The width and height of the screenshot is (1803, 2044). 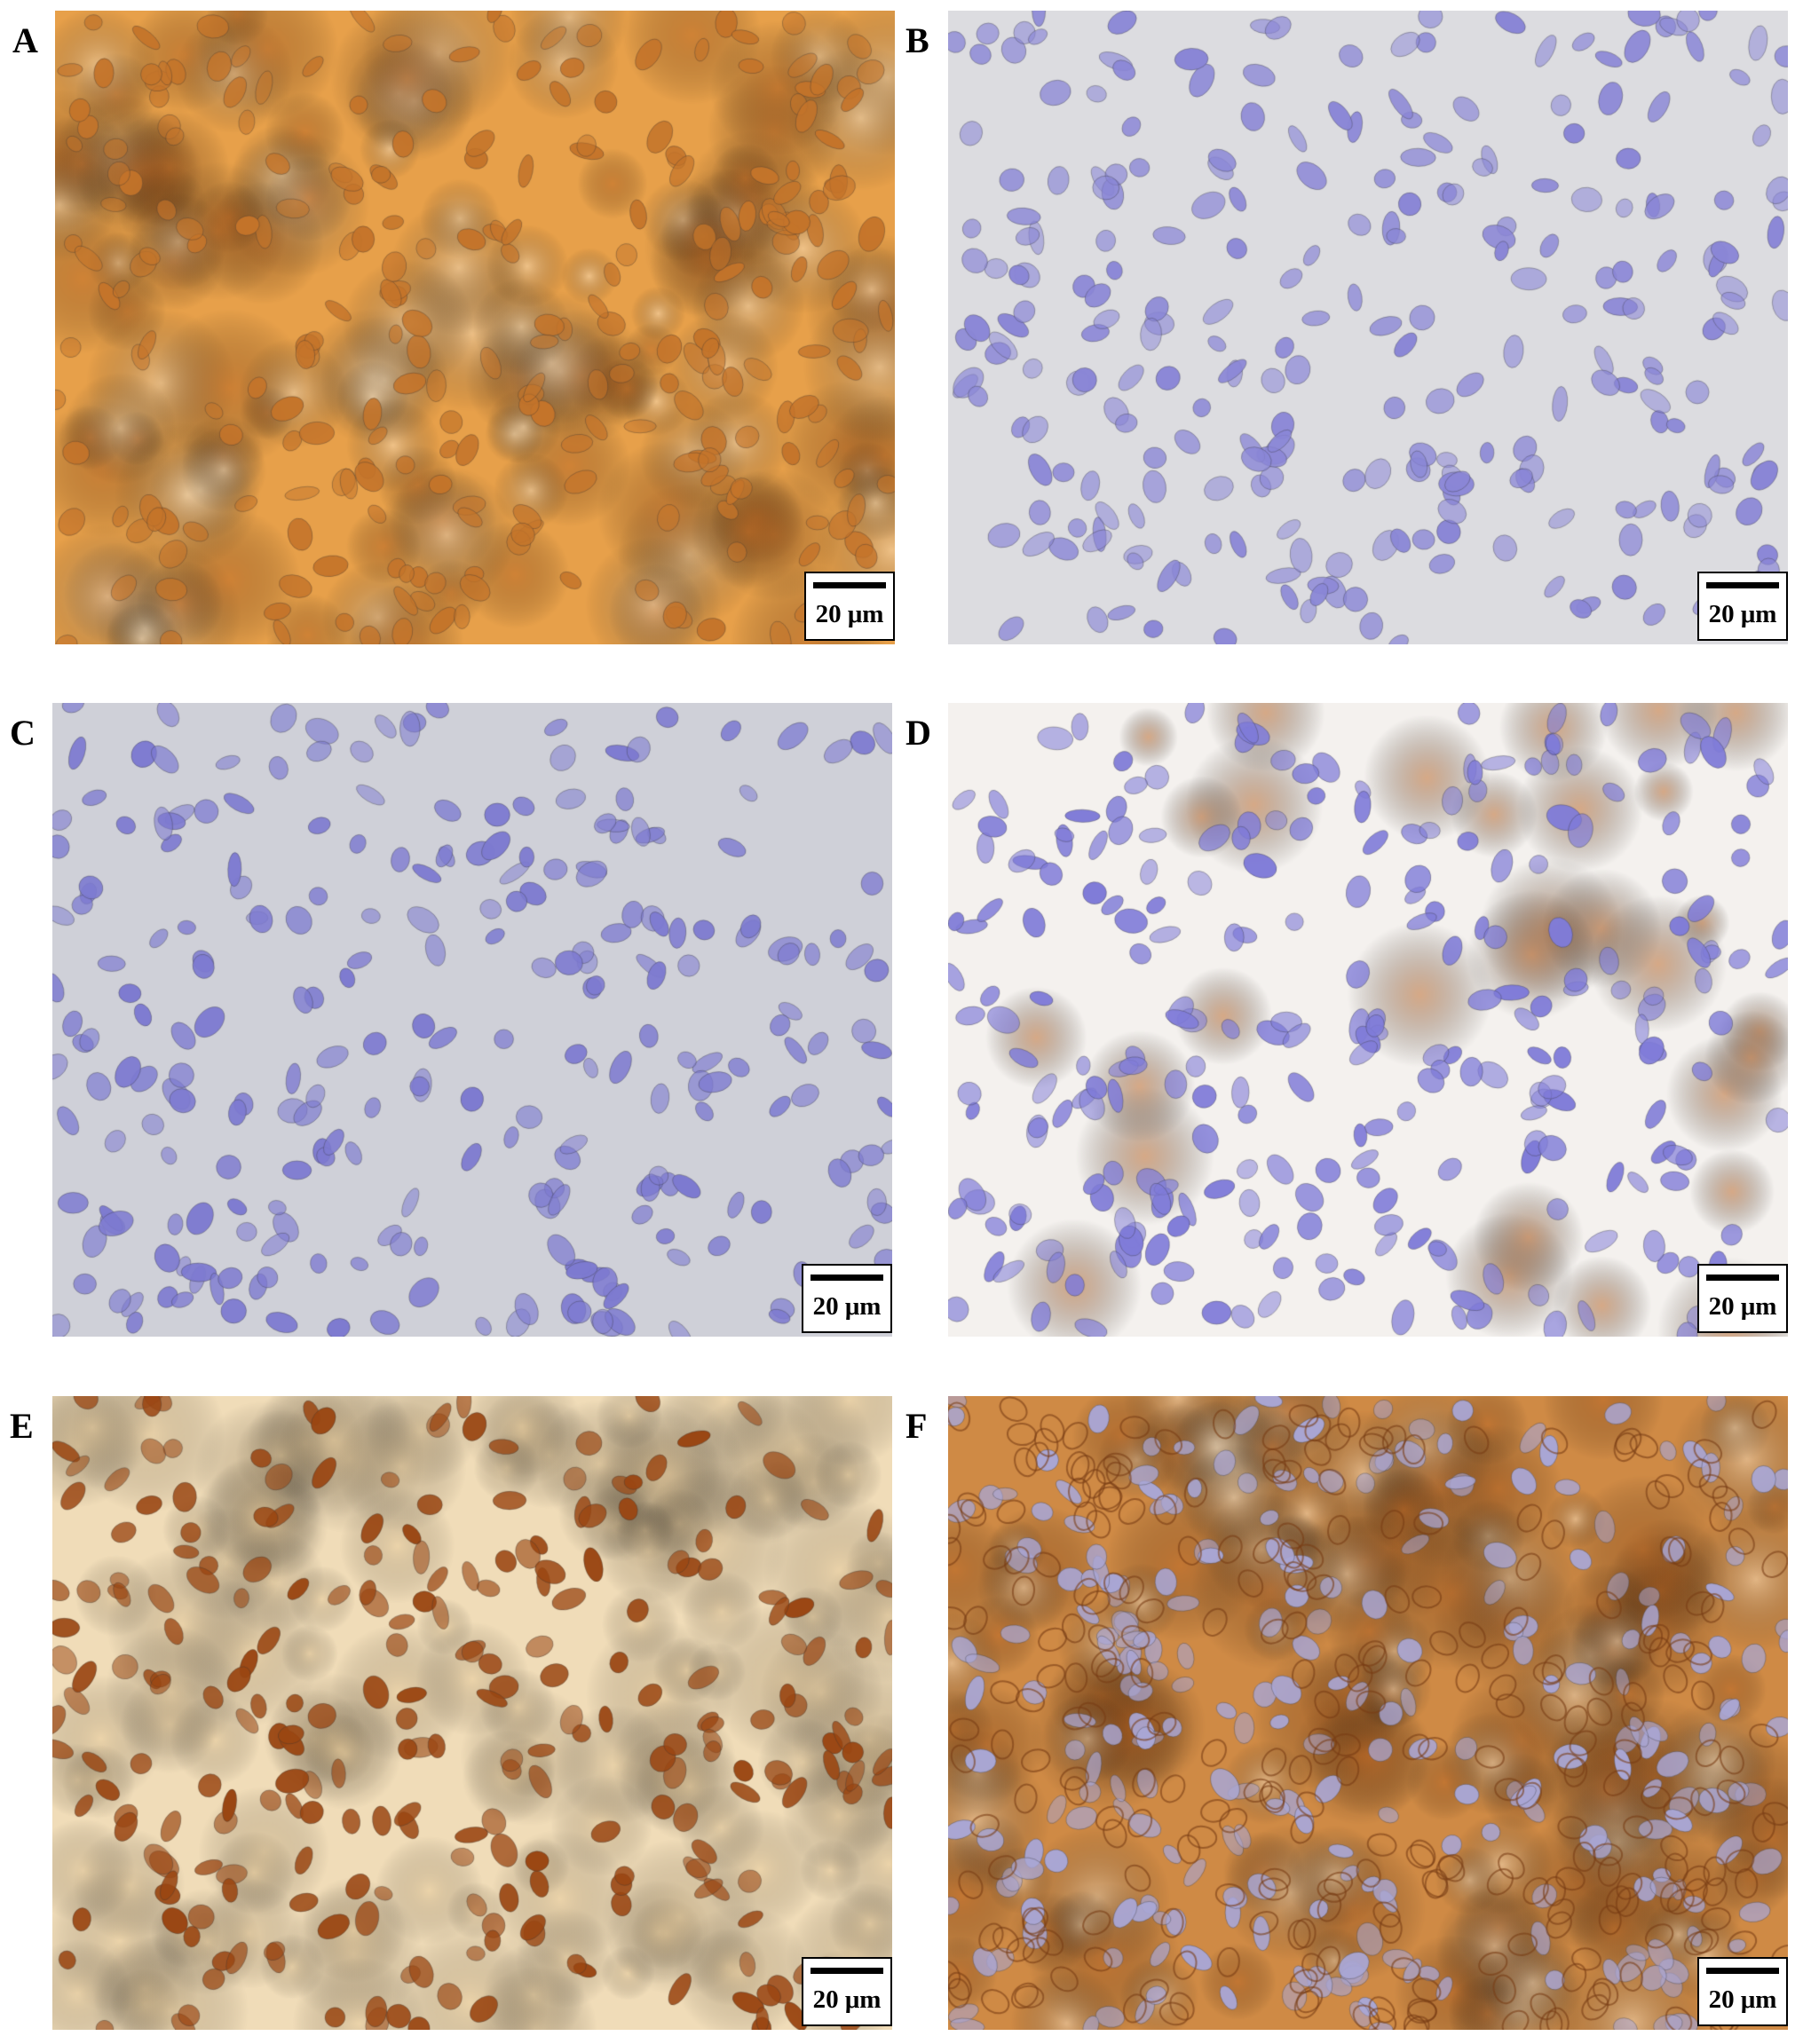 I want to click on micrograph-panel-c: 20 μm, so click(x=472, y=1020).